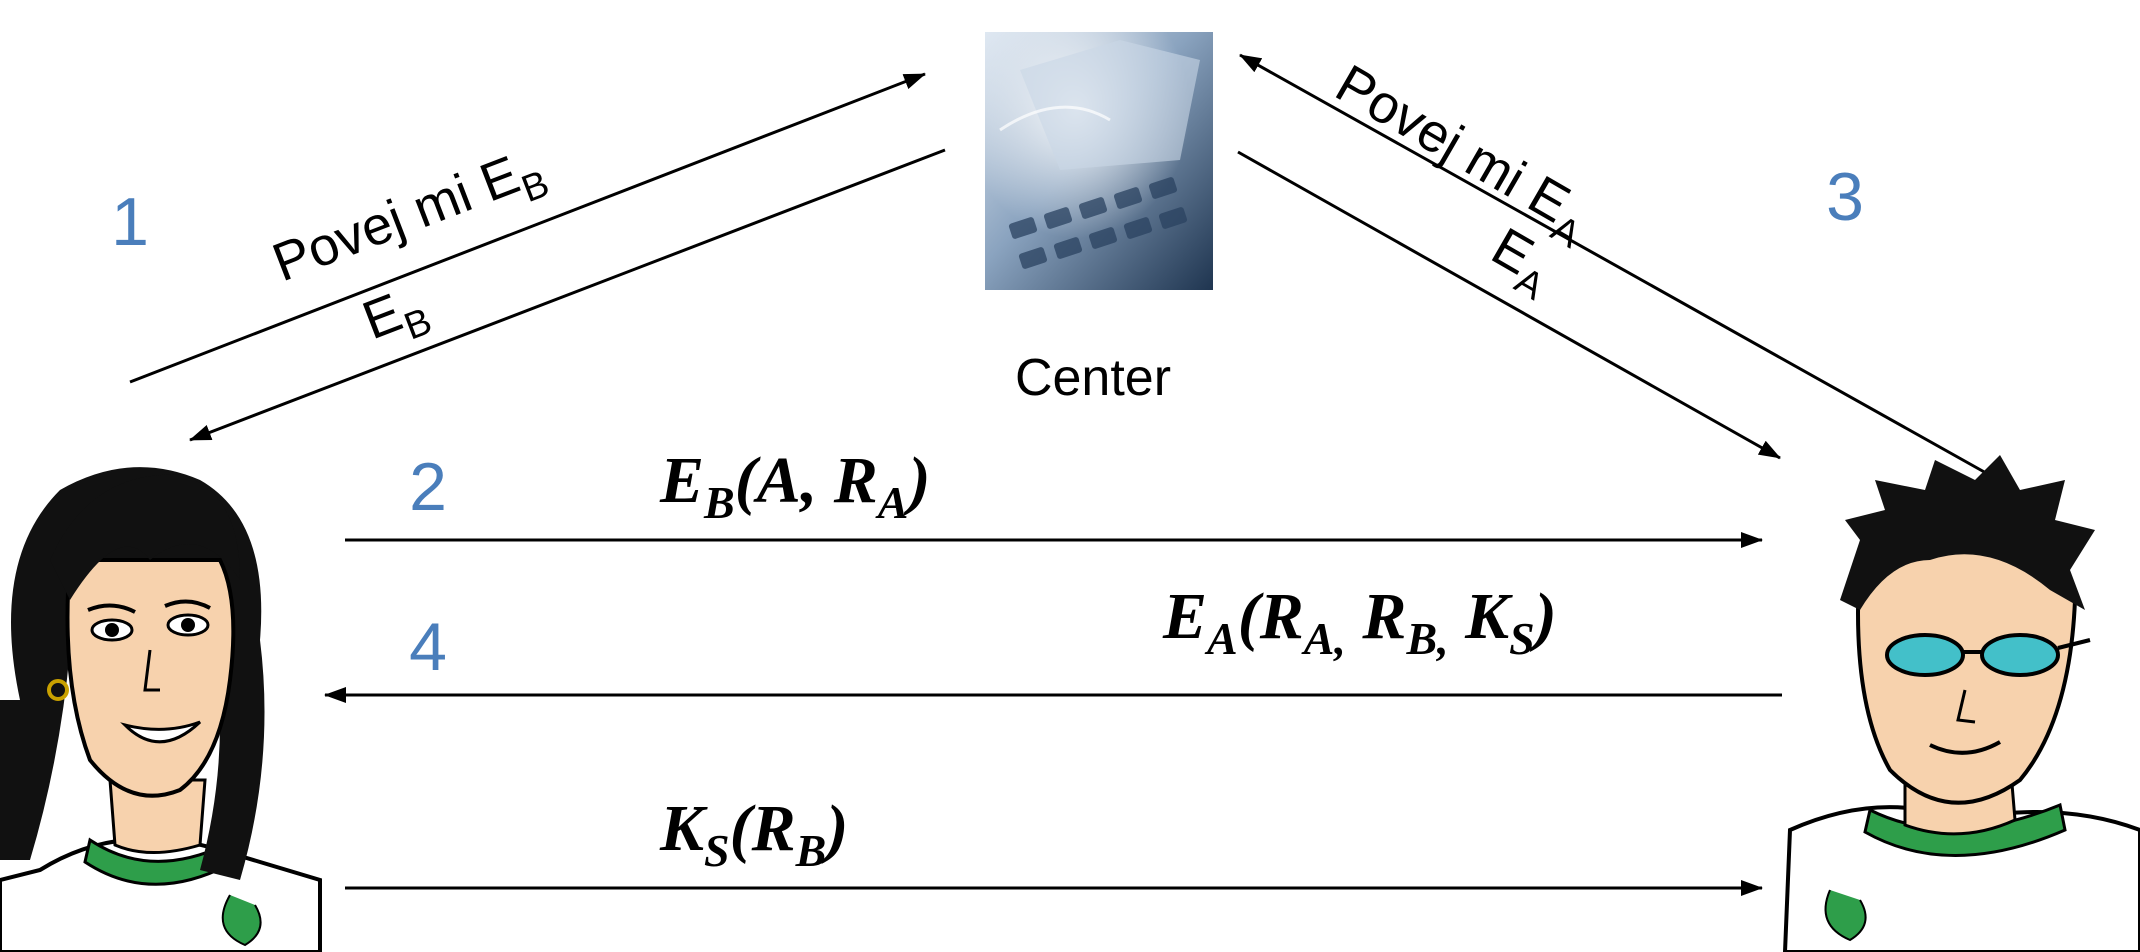  What do you see at coordinates (1845, 197) in the screenshot?
I see `step-number-3: 3` at bounding box center [1845, 197].